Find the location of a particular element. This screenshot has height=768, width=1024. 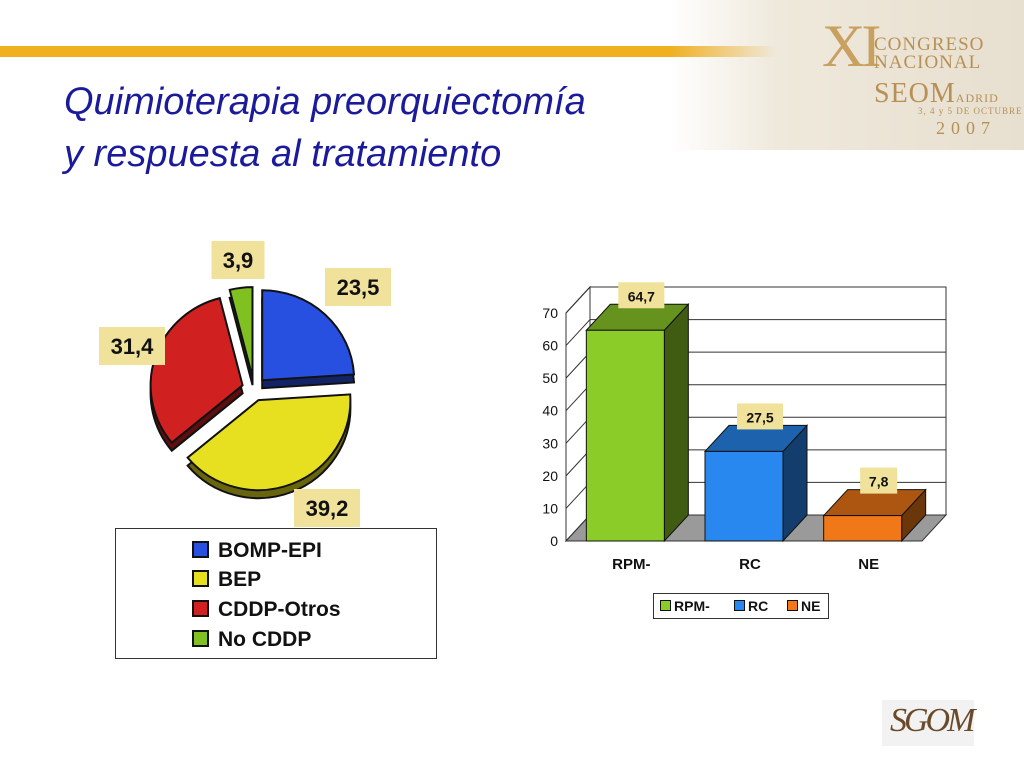

pie-slice-bomp-epi is located at coordinates (308, 339).